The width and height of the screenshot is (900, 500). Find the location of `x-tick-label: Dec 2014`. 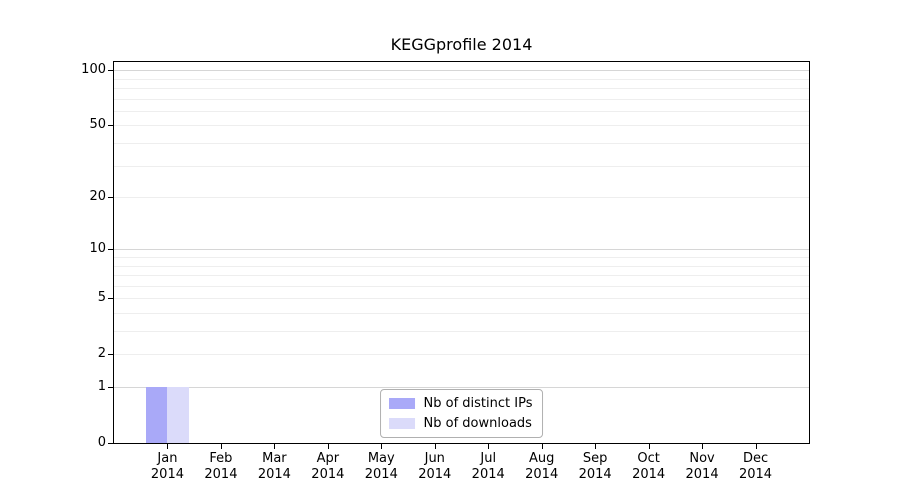

x-tick-label: Dec 2014 is located at coordinates (756, 467).